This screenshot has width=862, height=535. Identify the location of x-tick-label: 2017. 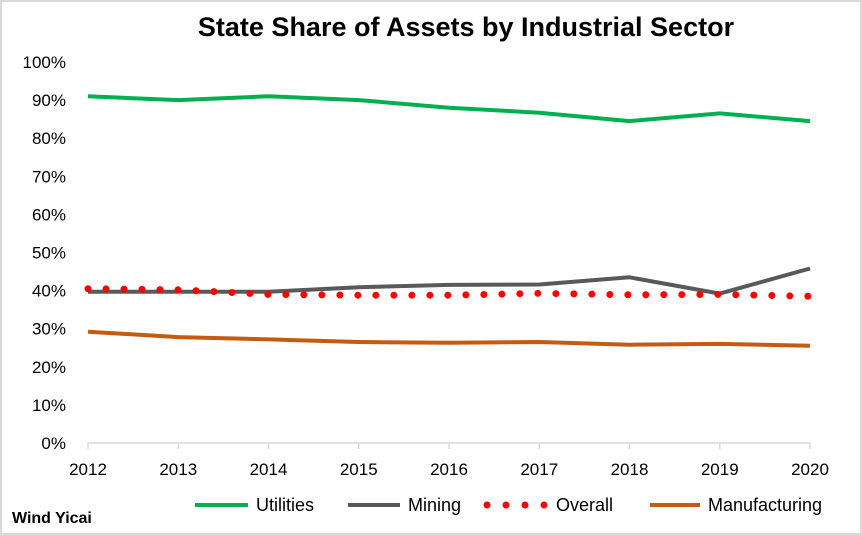
(539, 469).